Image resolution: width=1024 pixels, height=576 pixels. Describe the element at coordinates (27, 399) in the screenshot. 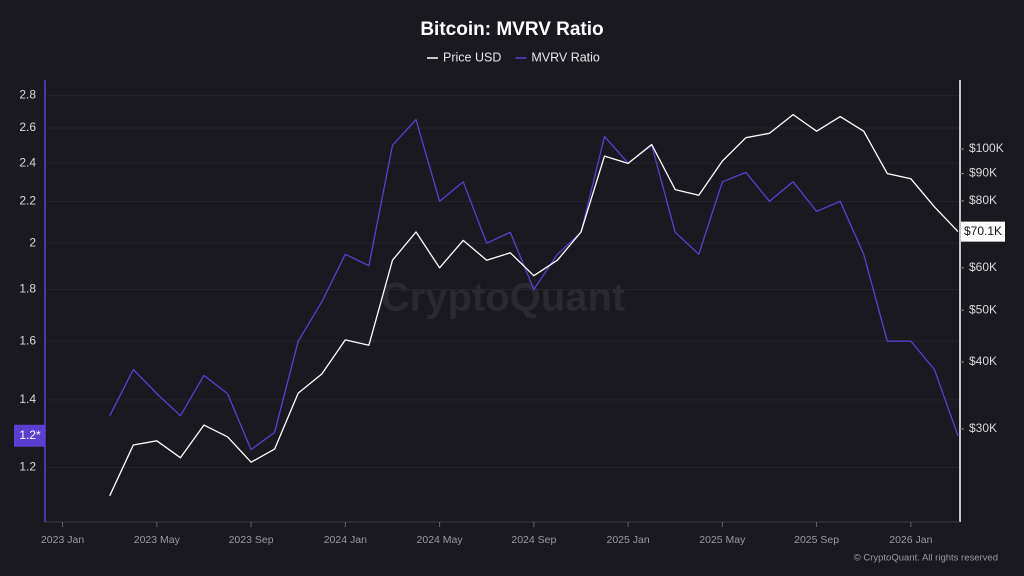

I see `y-tick-label: 1.4` at that location.